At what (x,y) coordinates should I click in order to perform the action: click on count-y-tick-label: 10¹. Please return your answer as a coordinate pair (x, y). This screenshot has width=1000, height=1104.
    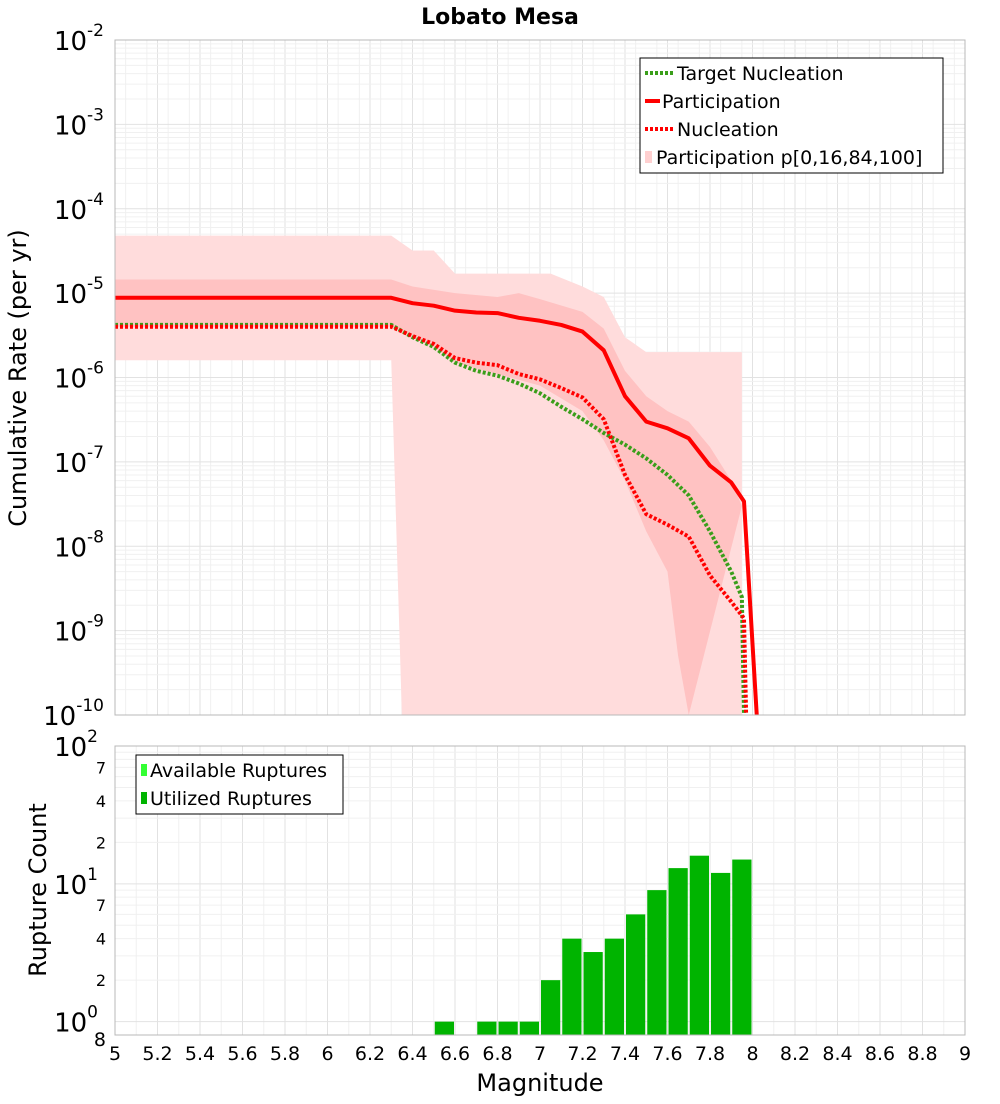
    Looking at the image, I should click on (76, 883).